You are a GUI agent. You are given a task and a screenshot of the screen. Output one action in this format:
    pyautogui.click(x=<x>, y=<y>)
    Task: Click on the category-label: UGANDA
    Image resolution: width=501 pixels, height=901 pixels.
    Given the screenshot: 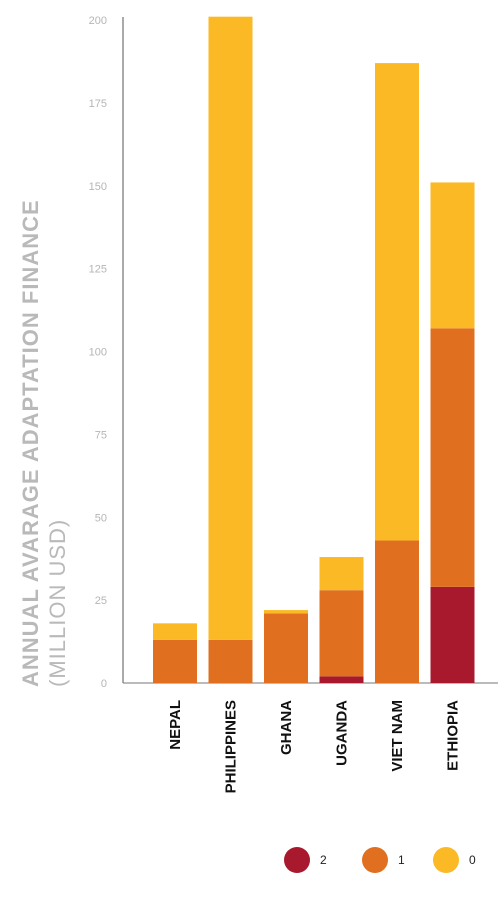 What is the action you would take?
    pyautogui.click(x=342, y=733)
    